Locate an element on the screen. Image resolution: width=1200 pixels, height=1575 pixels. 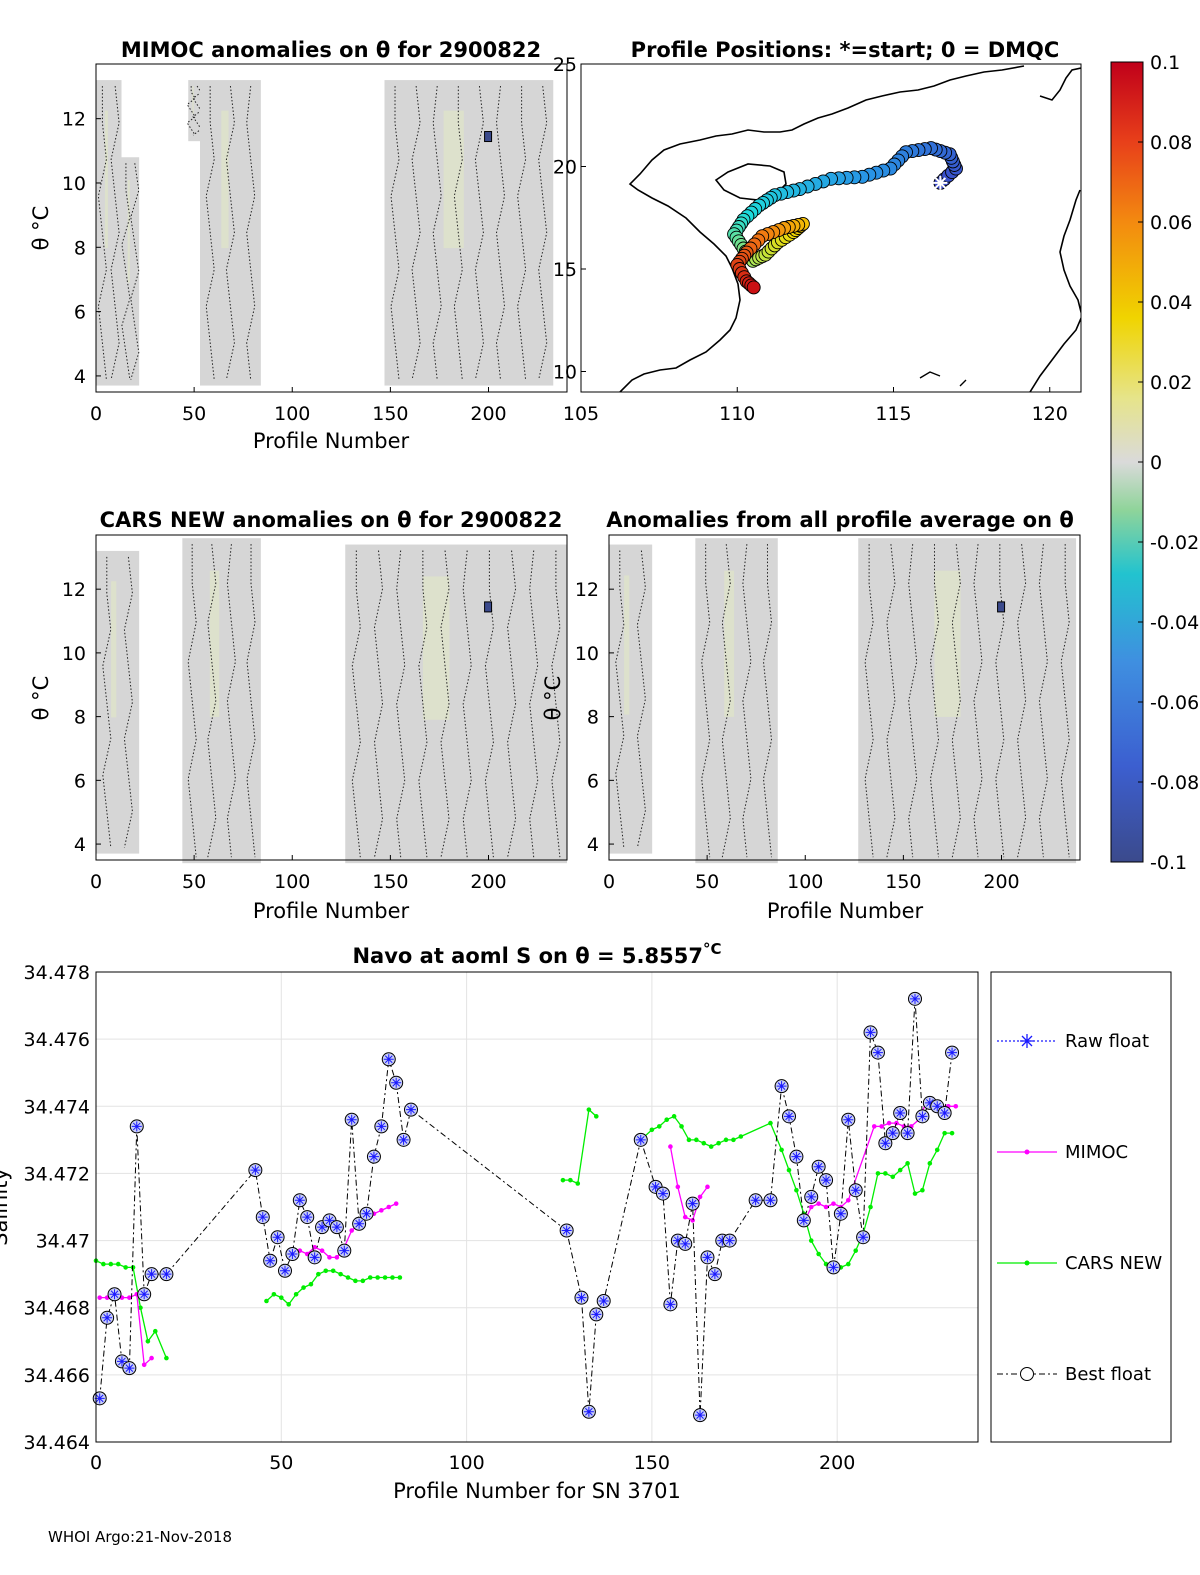
cars-axes-box is located at coordinates (331, 697).